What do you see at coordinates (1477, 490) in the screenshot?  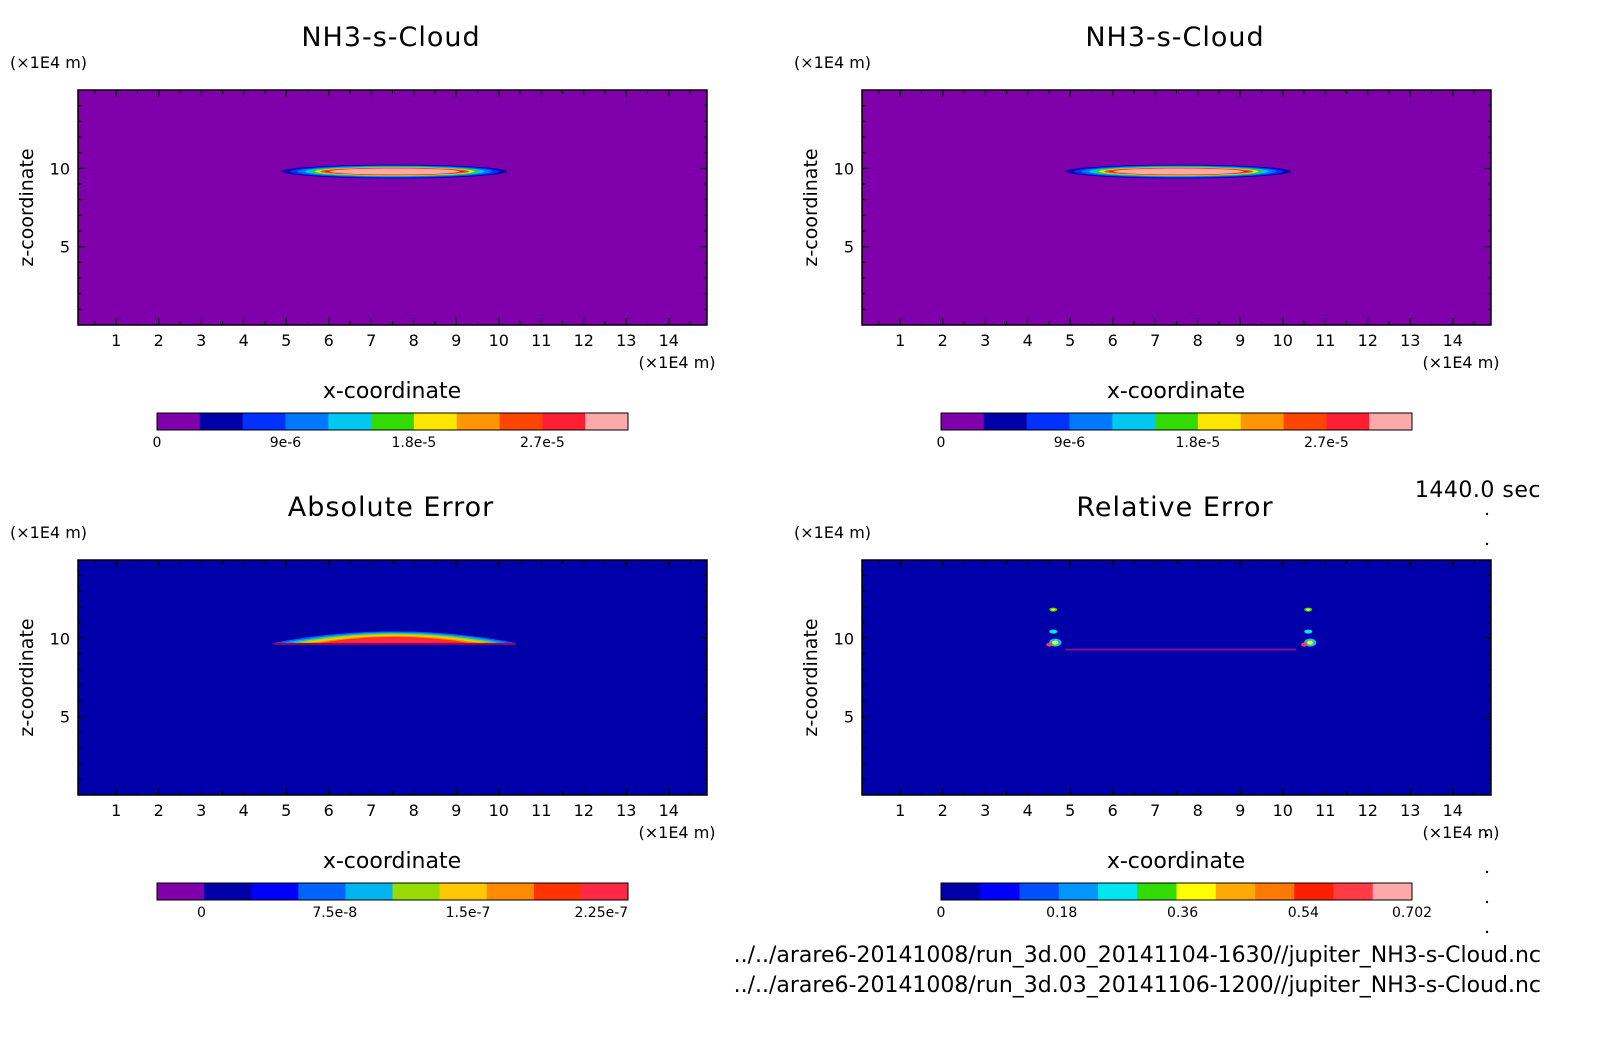 I see `time-label: 1440.0 sec` at bounding box center [1477, 490].